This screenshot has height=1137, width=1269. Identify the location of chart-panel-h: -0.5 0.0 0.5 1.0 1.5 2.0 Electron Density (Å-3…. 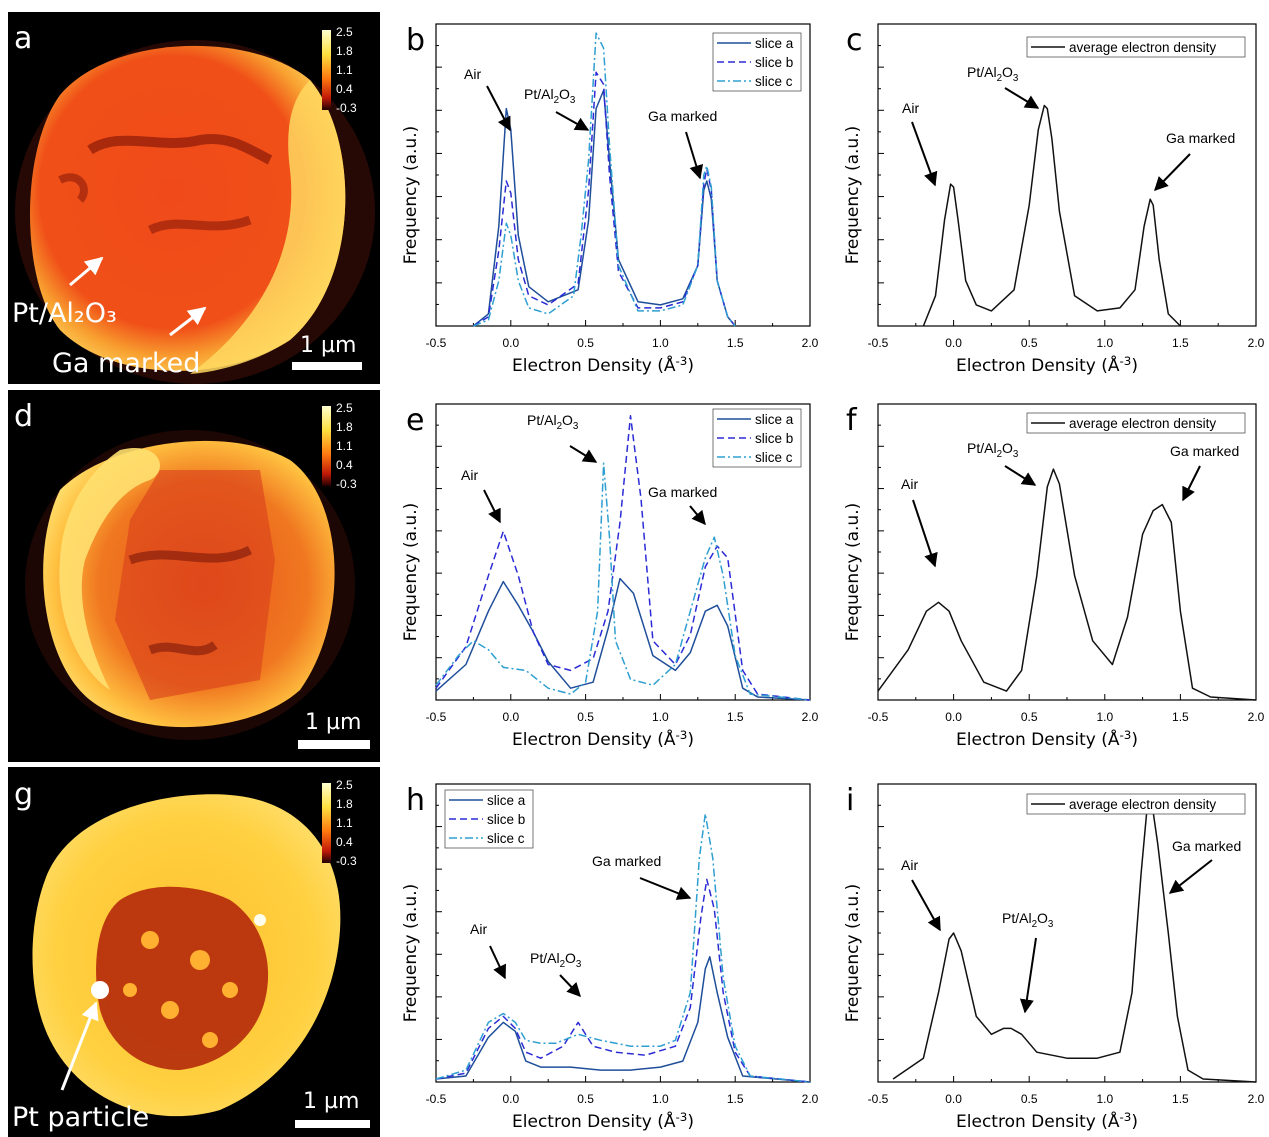
(610, 957).